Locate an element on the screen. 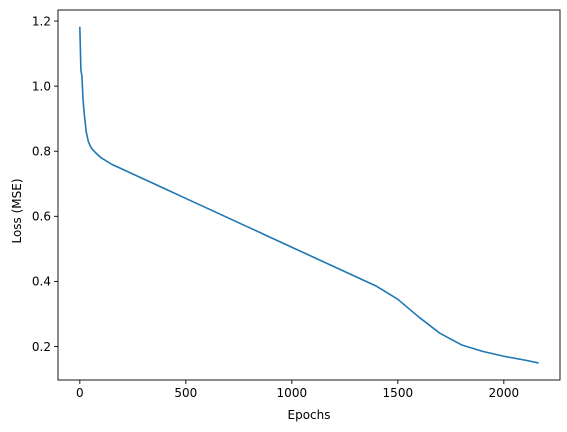  x-tick-label: 500 is located at coordinates (185, 393).